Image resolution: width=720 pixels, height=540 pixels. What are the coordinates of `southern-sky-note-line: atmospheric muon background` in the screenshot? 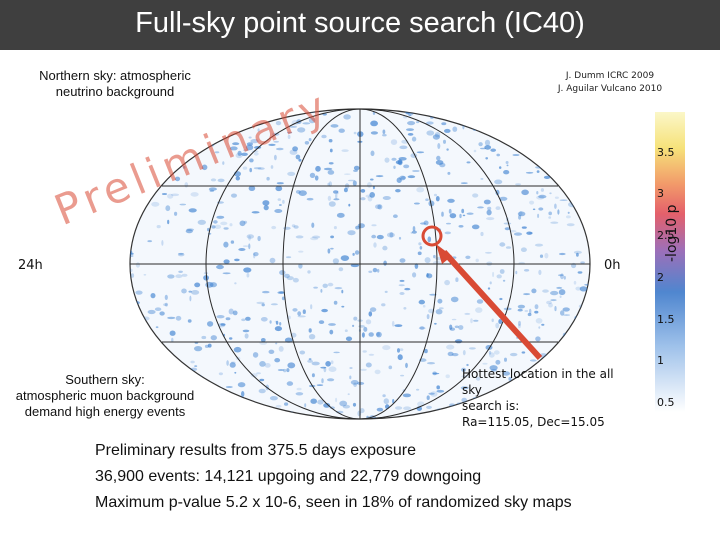 It's located at (105, 395).